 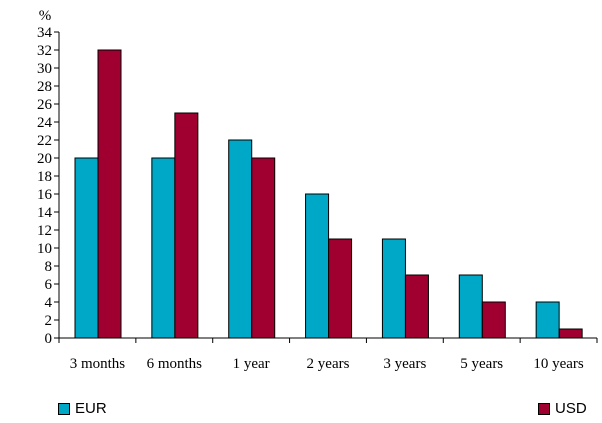 I want to click on x-tick-label: 1 year, so click(x=251, y=364).